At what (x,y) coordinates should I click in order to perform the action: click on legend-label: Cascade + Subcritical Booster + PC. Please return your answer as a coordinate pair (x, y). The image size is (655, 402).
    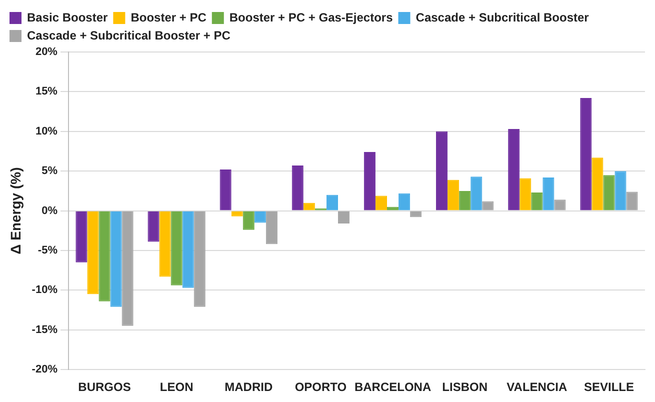
    Looking at the image, I should click on (129, 35).